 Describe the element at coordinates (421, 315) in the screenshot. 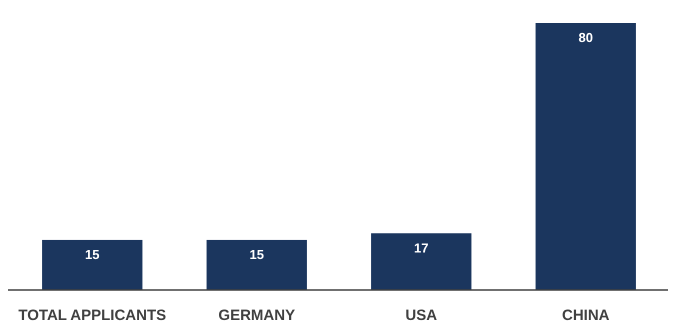

I see `x-tick-label: USA` at that location.